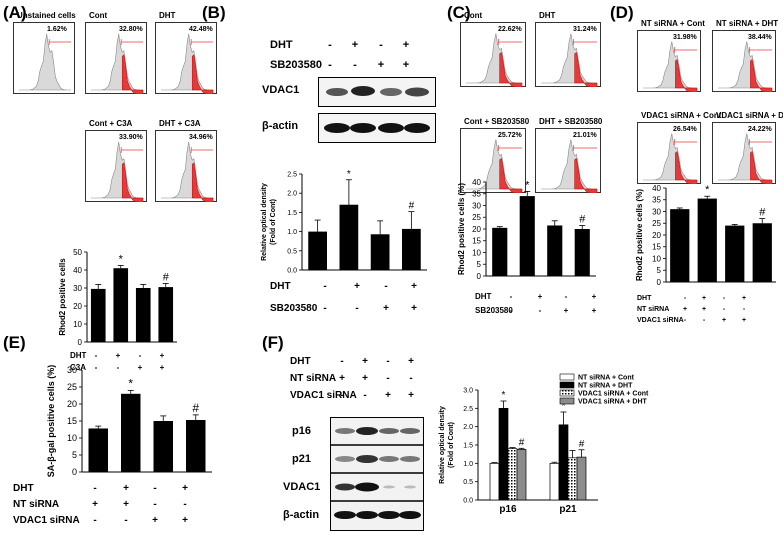 The height and width of the screenshot is (535, 783). I want to click on panel-label-e: (E), so click(14, 342).